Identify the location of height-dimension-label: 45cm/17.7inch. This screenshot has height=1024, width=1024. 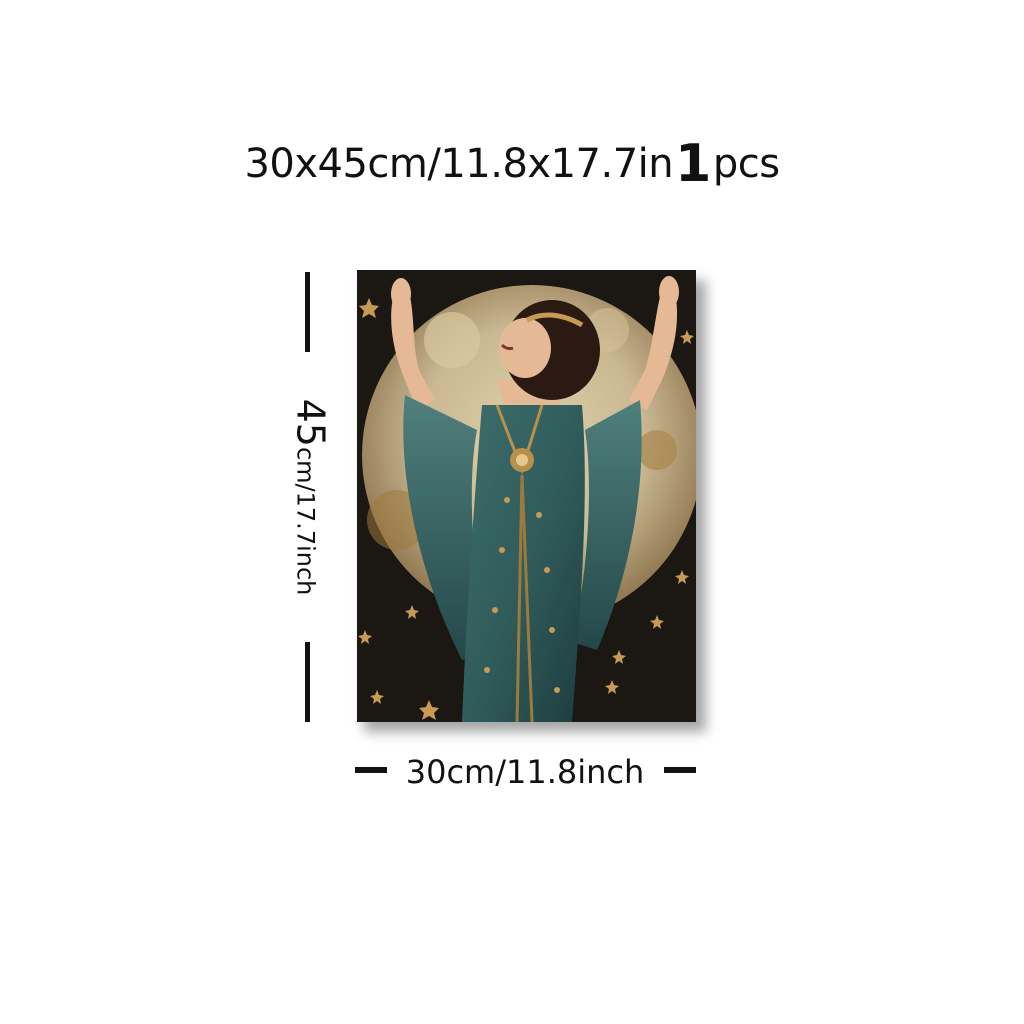
(311, 497).